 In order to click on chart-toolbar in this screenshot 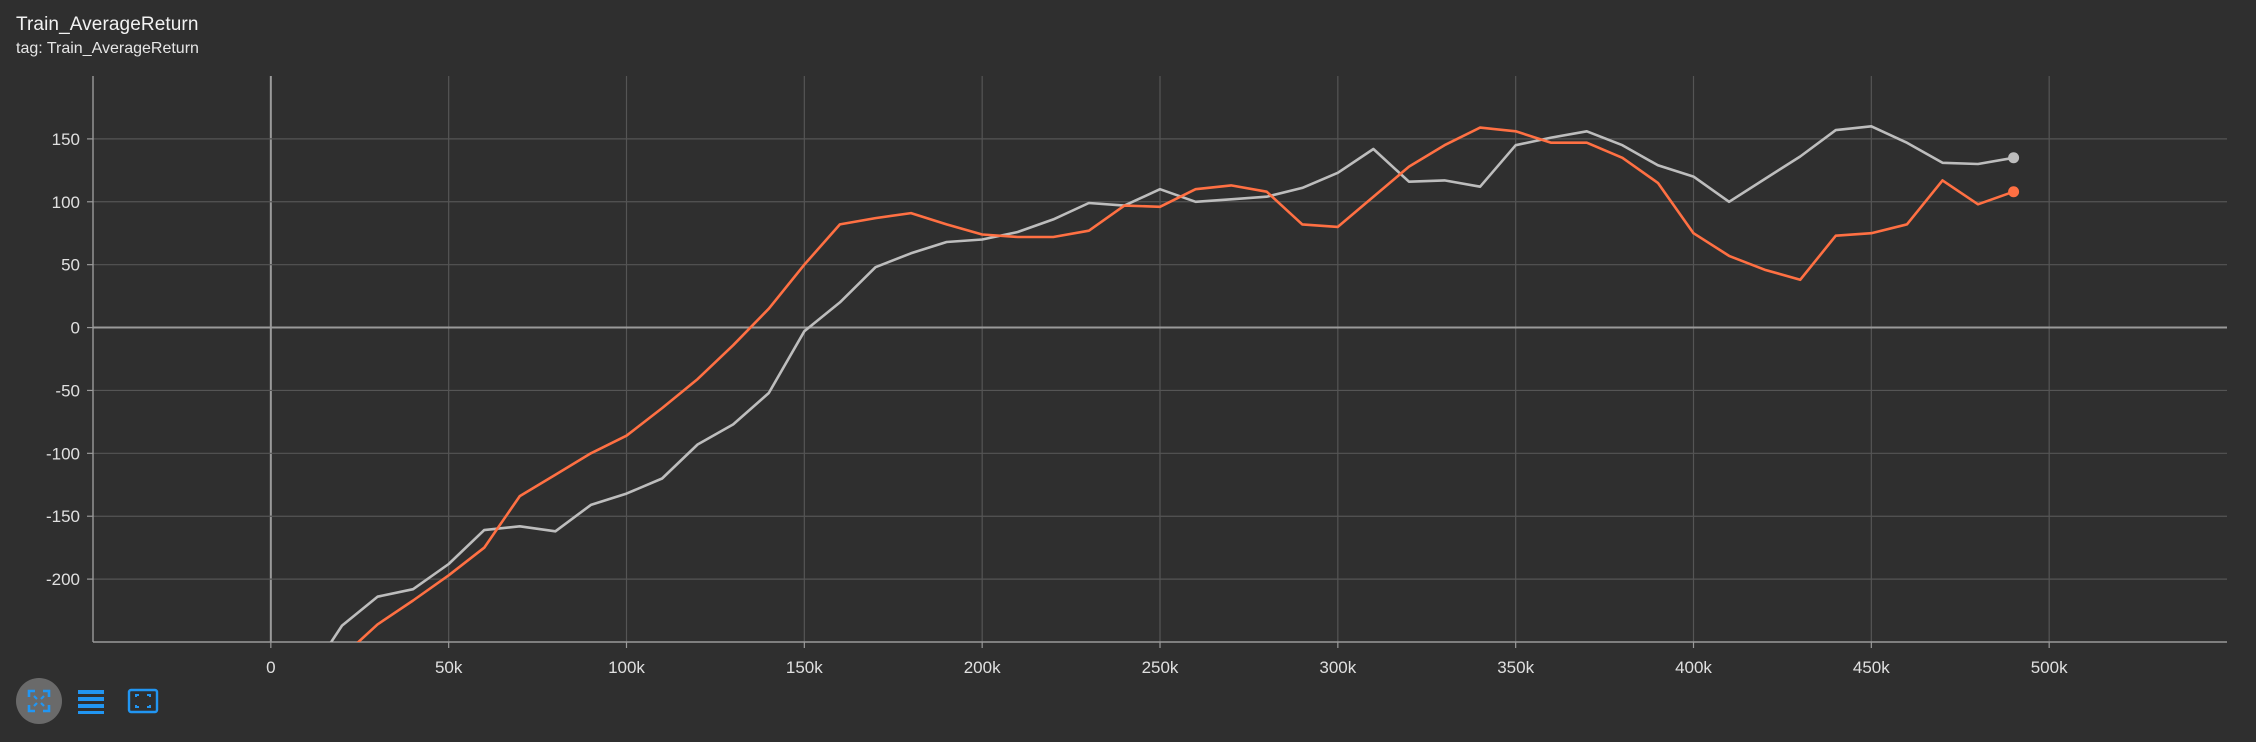, I will do `click(91, 701)`.